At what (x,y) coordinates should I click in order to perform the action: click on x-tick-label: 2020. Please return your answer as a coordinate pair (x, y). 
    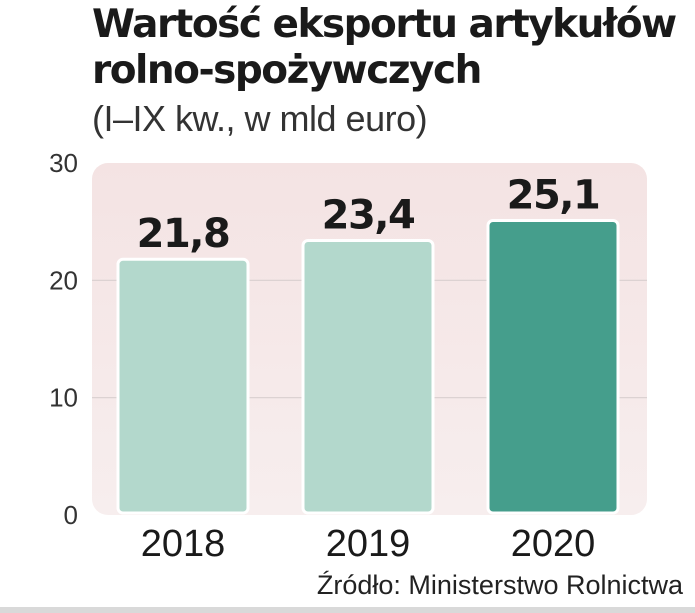
    Looking at the image, I should click on (553, 544).